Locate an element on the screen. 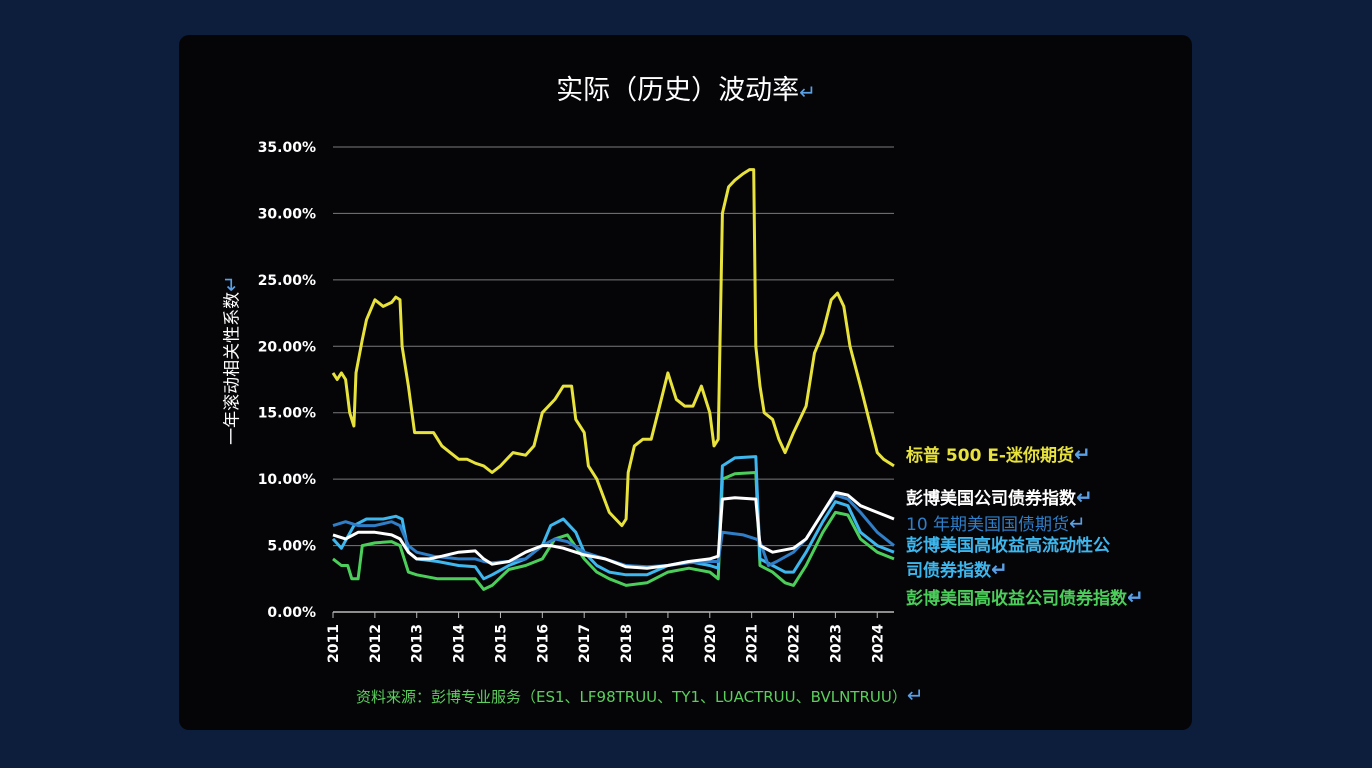 Image resolution: width=1372 pixels, height=768 pixels. y-tick-label: 5.00% is located at coordinates (291, 547).